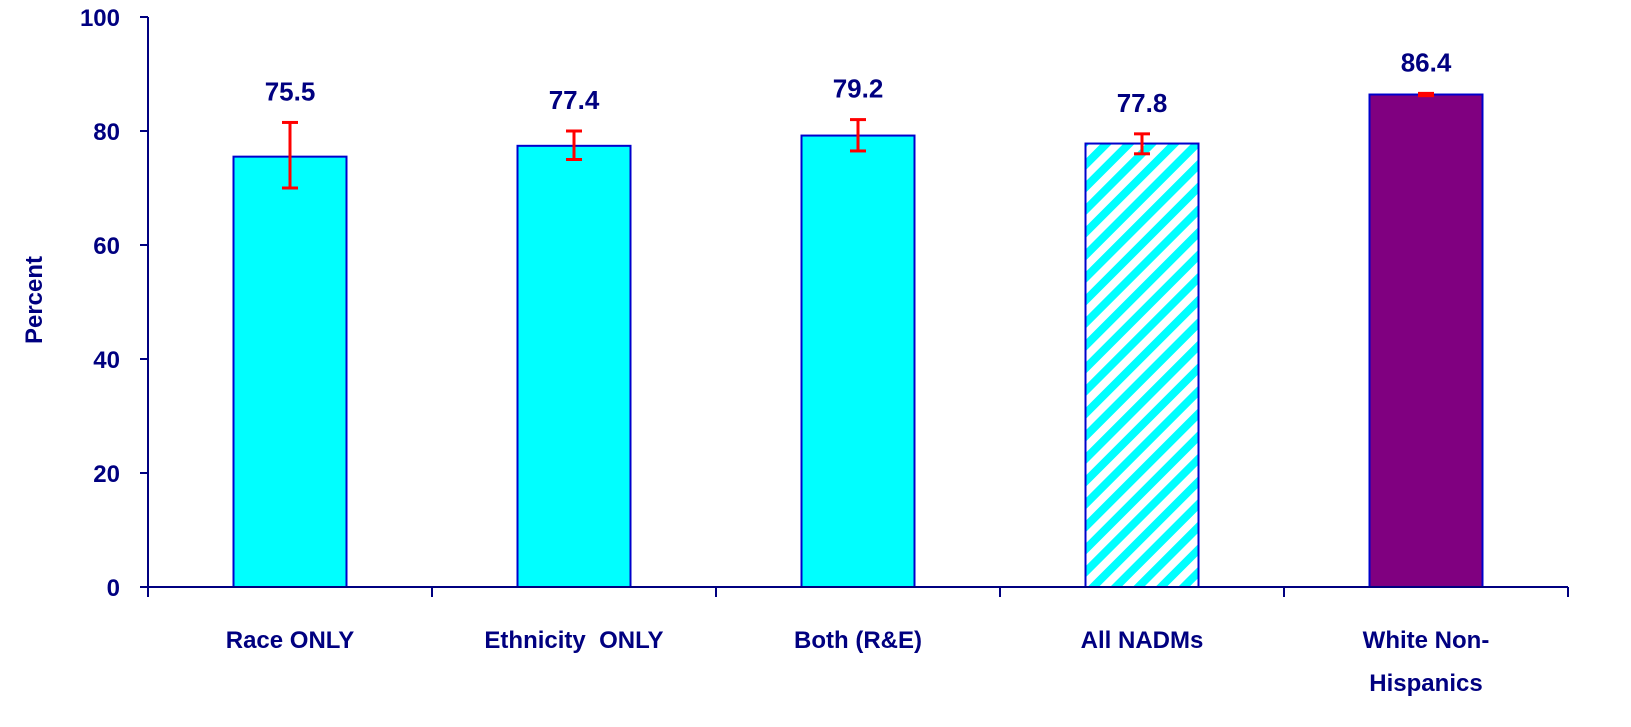 The height and width of the screenshot is (727, 1631). I want to click on data-label: 86.4, so click(1426, 62).